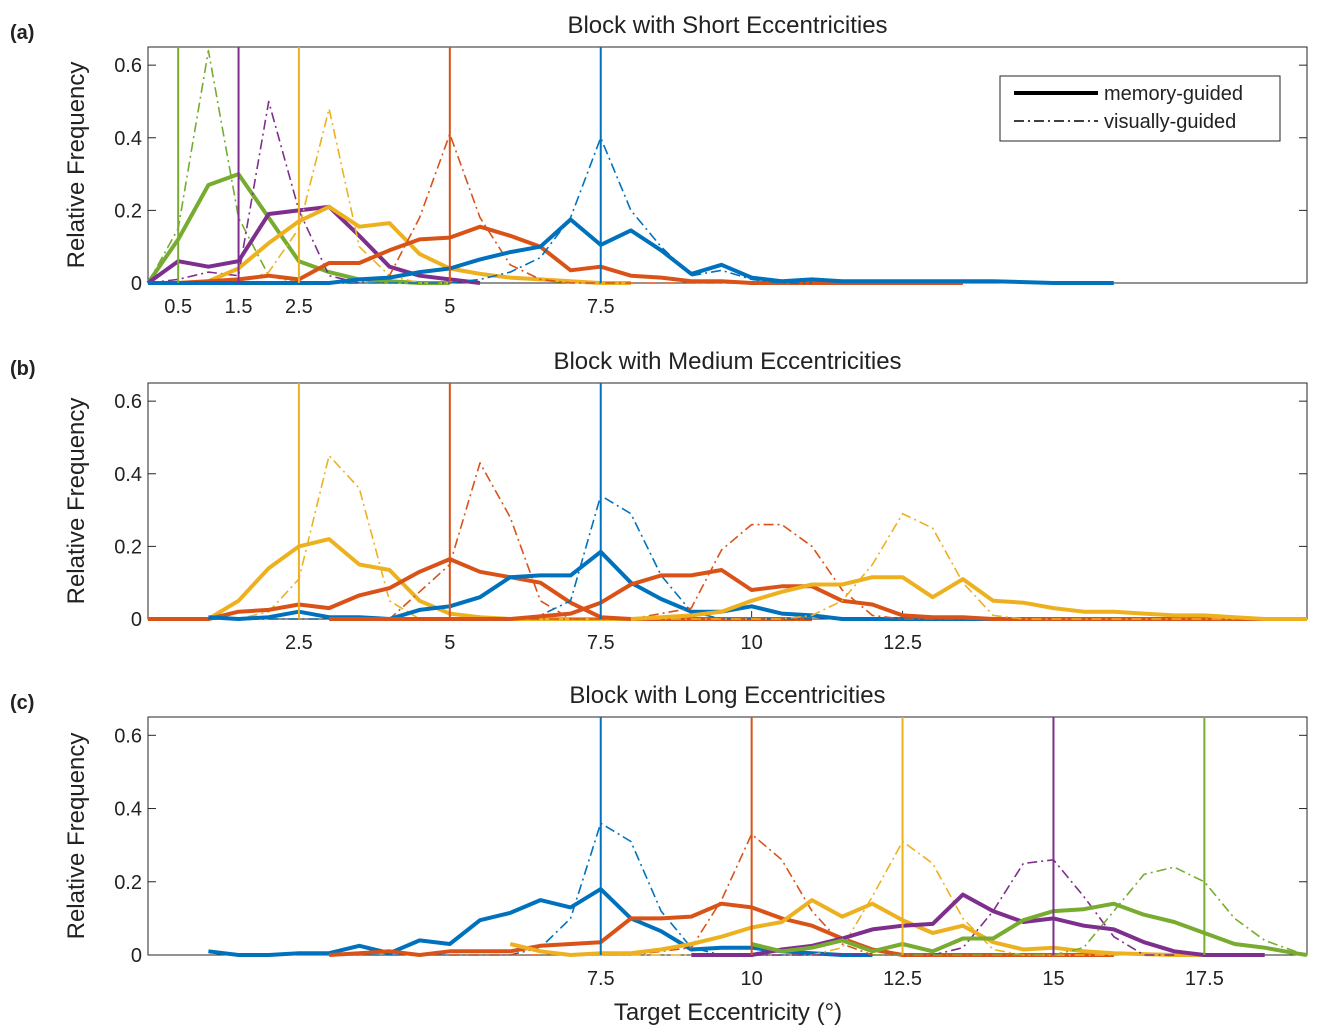 The height and width of the screenshot is (1027, 1317). Describe the element at coordinates (727, 361) in the screenshot. I see `panel-title: Block with Medium Eccentricities` at that location.